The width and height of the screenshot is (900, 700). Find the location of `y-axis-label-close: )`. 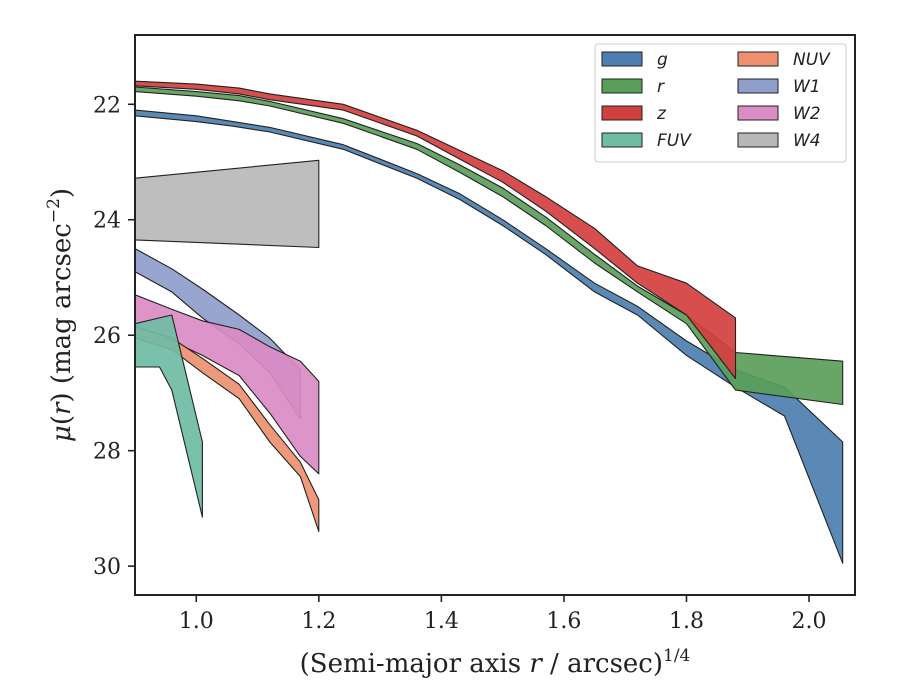

y-axis-label-close: ) is located at coordinates (62, 193).